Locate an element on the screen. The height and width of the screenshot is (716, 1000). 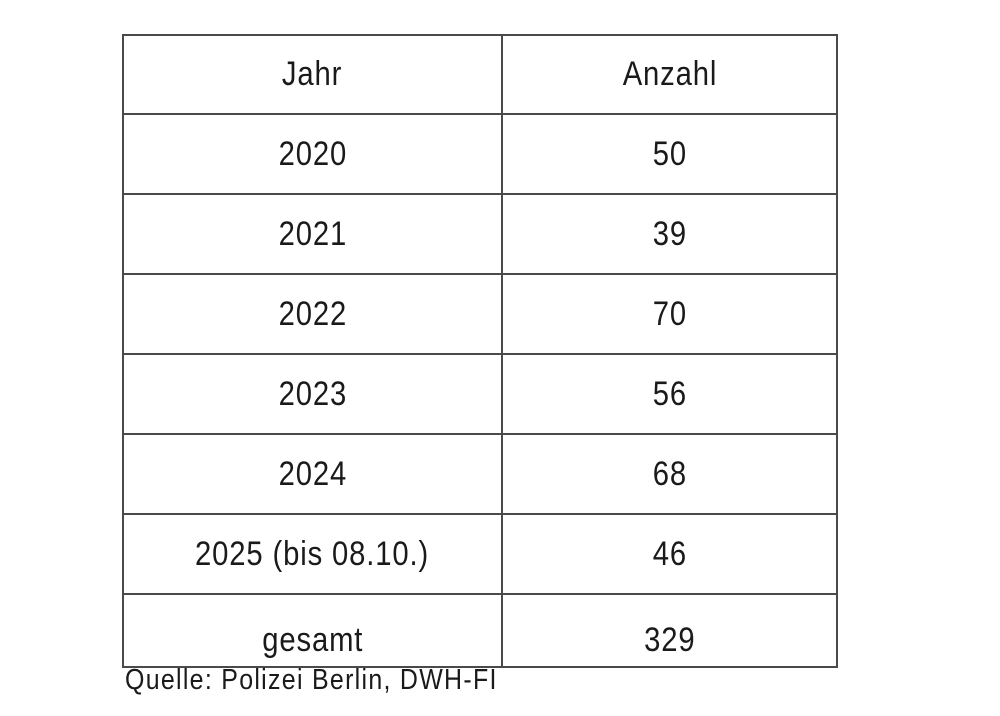
total-value: 329 is located at coordinates (669, 630).